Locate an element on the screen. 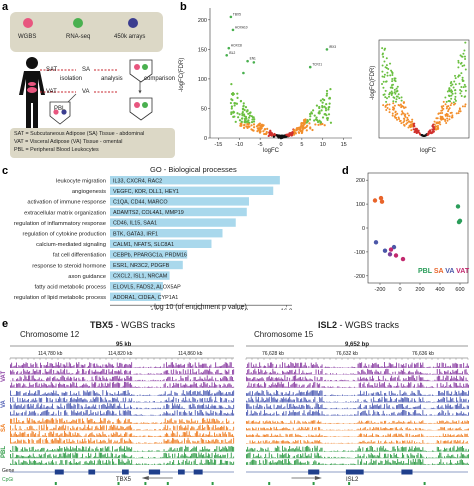 The height and width of the screenshot is (486, 474). go-gene-list: IL33, CXCR4, RAC2 is located at coordinates (137, 181).